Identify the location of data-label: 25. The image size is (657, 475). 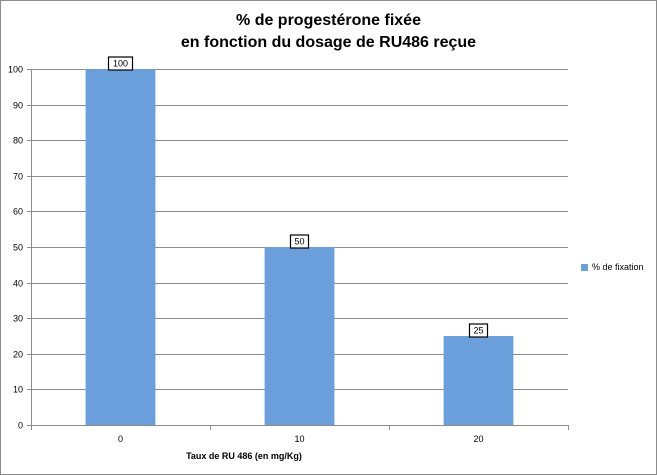
(478, 331).